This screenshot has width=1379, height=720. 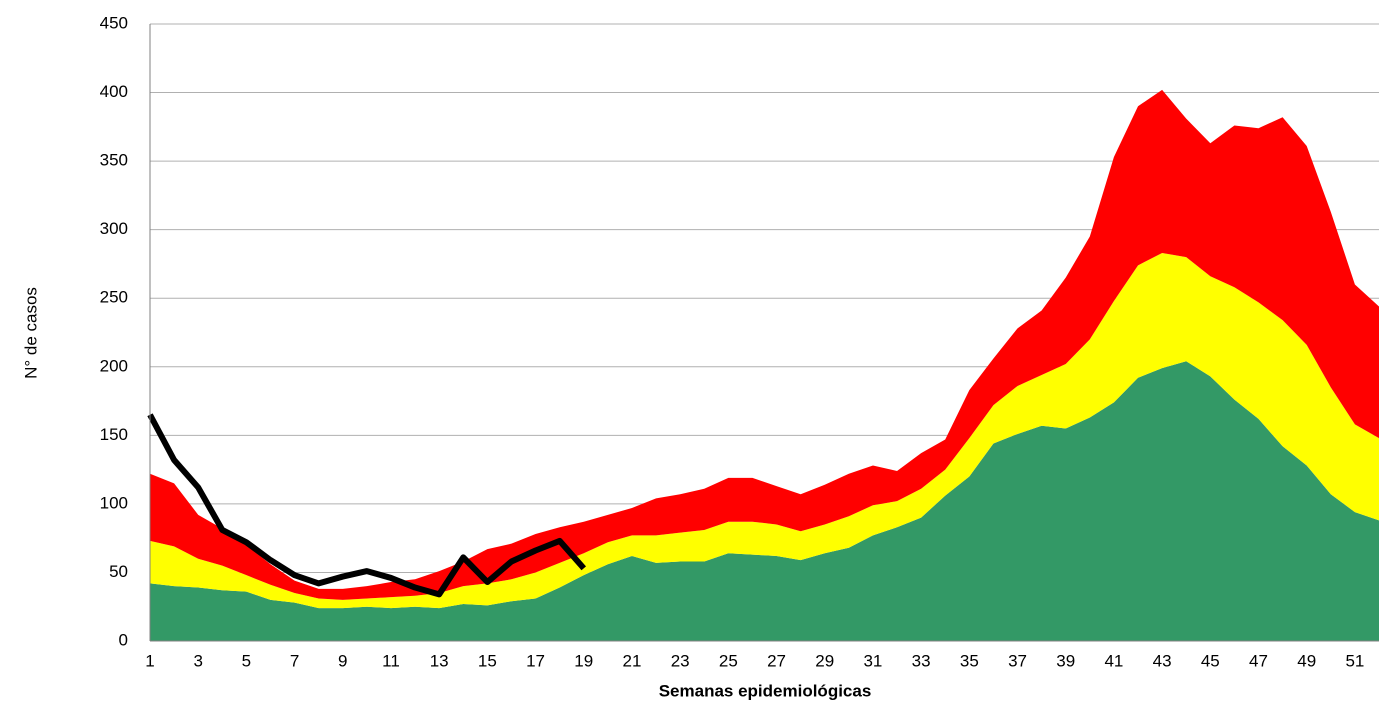 I want to click on x-tick-label: 3, so click(x=197, y=660).